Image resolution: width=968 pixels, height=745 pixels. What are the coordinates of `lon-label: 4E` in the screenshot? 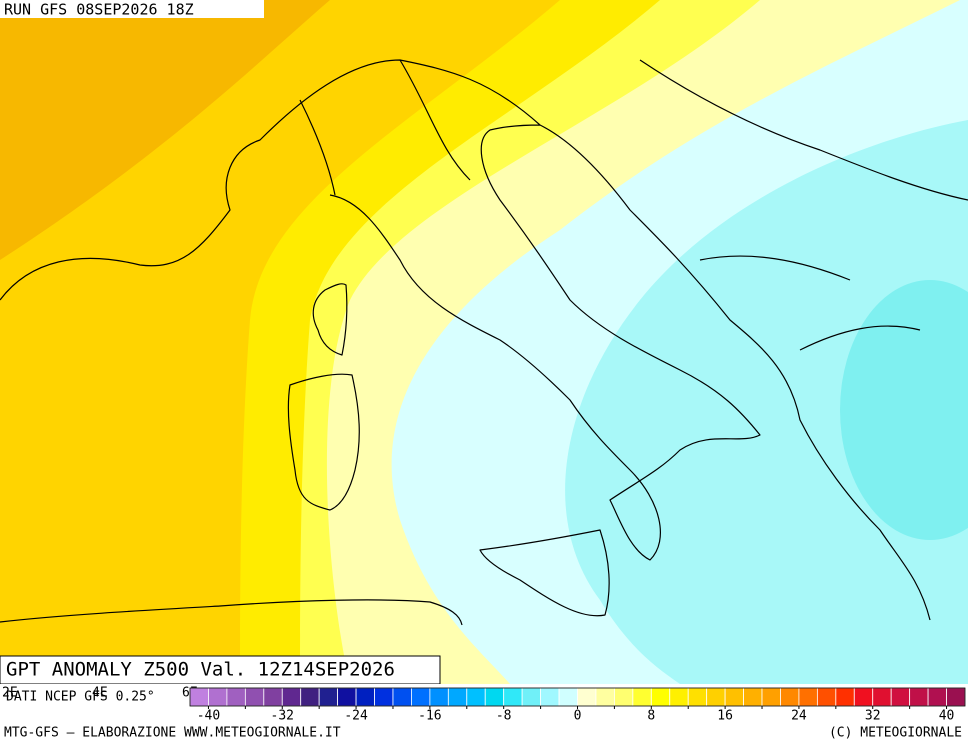 It's located at (100, 693).